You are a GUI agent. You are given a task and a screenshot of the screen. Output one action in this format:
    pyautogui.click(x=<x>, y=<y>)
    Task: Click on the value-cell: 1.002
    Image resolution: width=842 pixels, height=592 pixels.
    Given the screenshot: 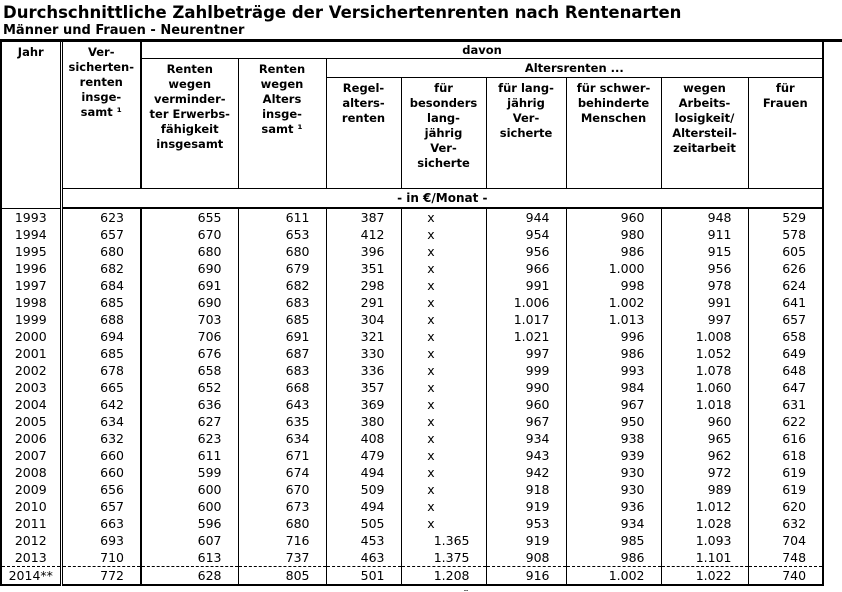 What is the action you would take?
    pyautogui.click(x=613, y=302)
    